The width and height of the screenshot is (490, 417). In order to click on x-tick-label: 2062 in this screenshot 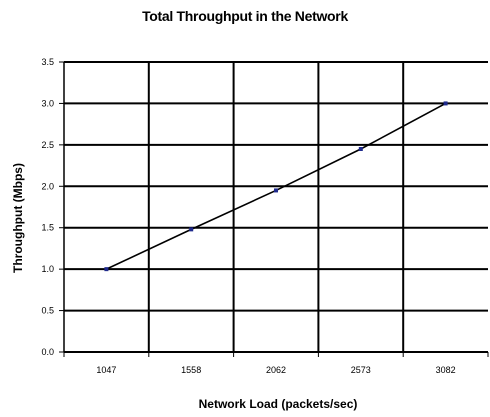, I will do `click(276, 370)`.